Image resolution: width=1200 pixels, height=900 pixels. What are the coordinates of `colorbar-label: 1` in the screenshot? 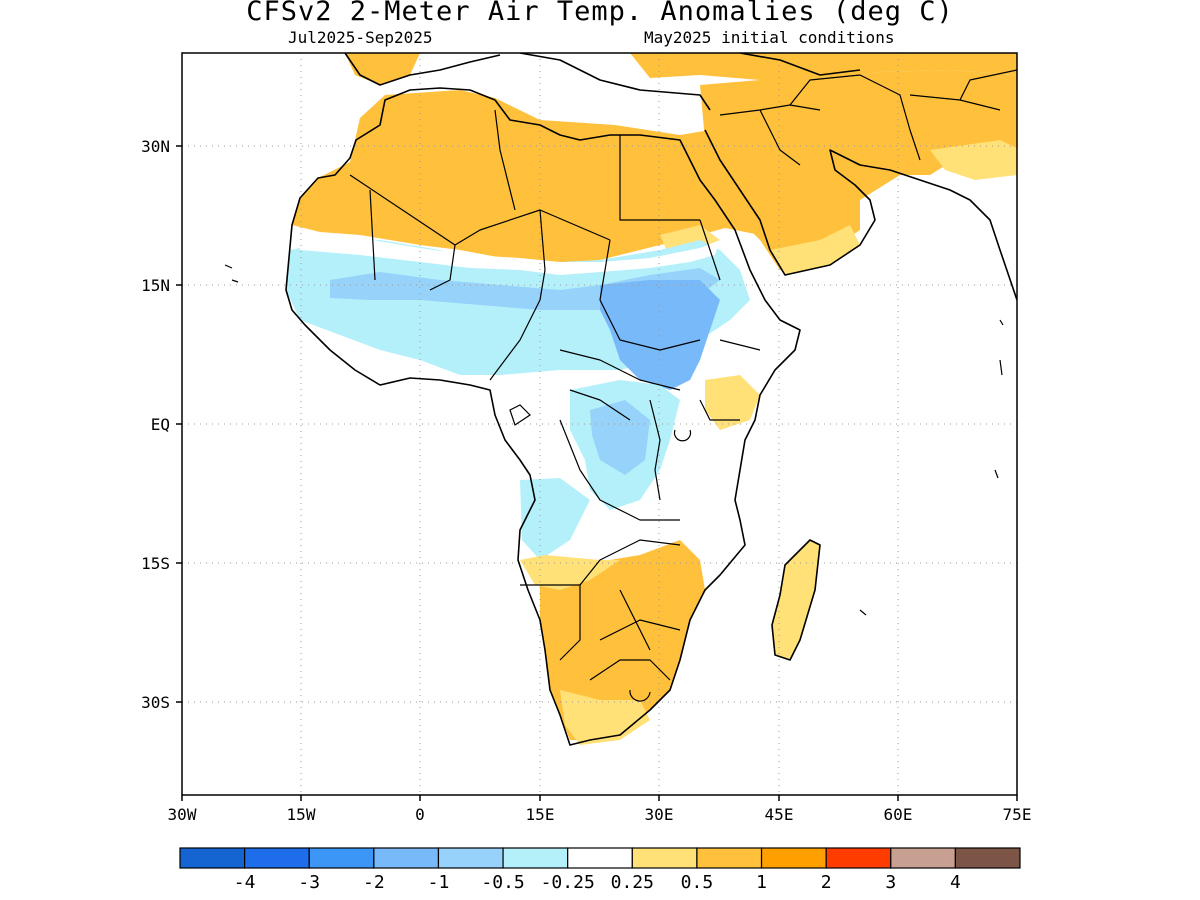 It's located at (761, 882).